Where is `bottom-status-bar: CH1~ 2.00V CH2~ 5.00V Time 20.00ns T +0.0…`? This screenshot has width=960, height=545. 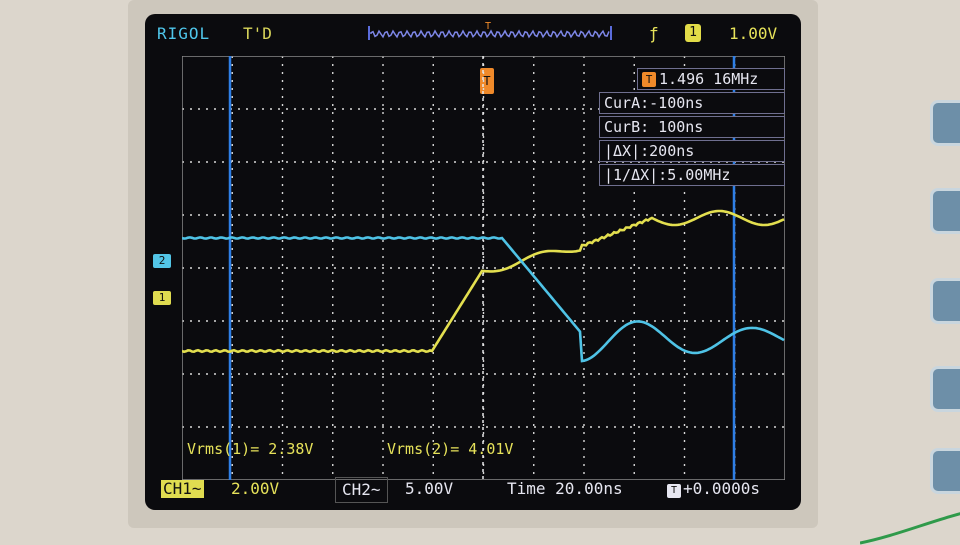
bottom-status-bar: CH1~ 2.00V CH2~ 5.00V Time 20.00ns T +0.0… is located at coordinates (473, 489).